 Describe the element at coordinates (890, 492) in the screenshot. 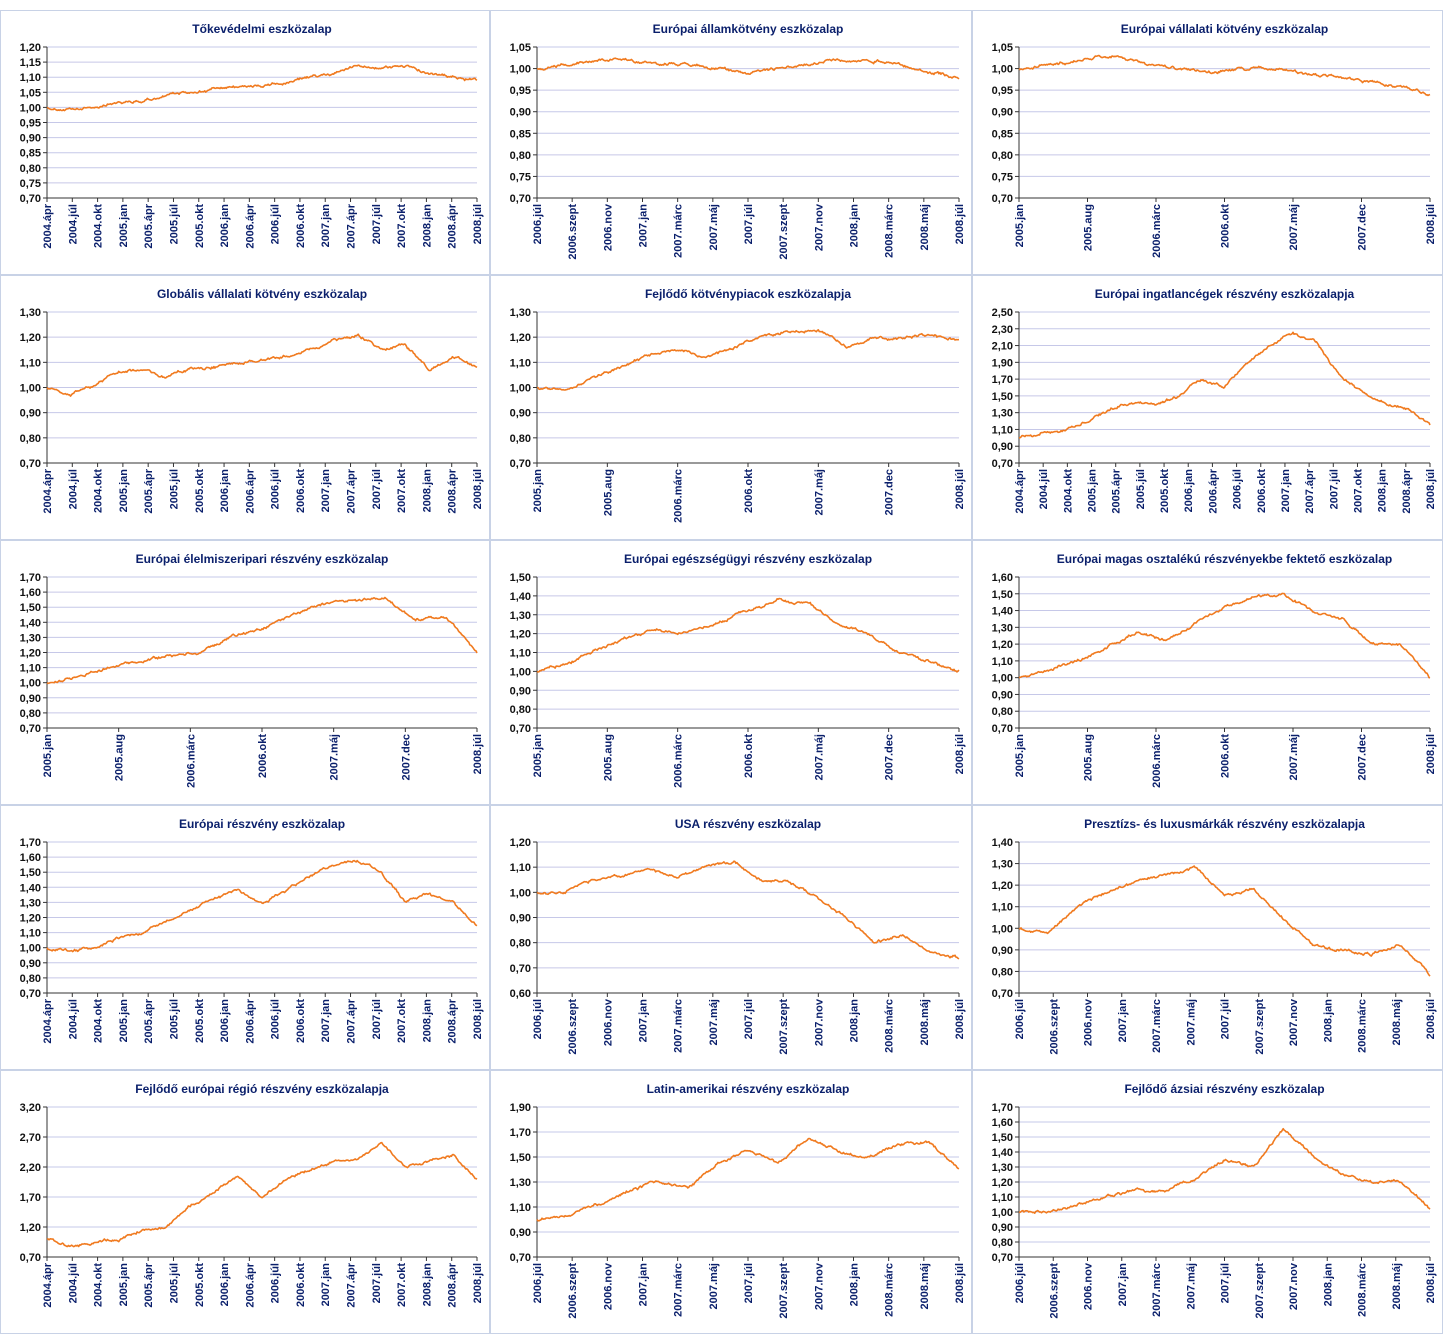

I see `x-tick-label: 2007.dec` at that location.